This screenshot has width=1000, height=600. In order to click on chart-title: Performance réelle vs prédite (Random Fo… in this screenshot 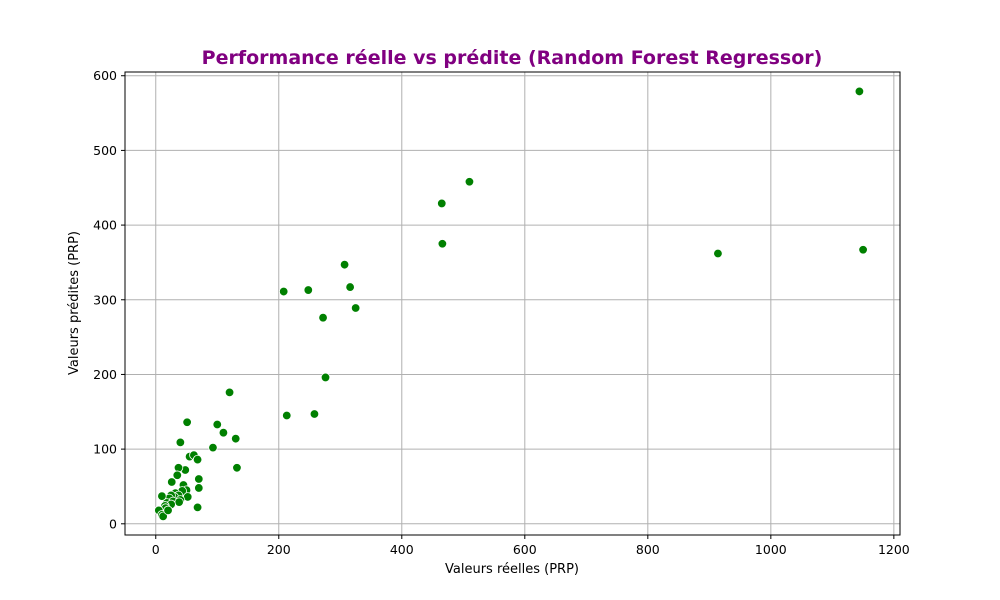, I will do `click(512, 58)`.